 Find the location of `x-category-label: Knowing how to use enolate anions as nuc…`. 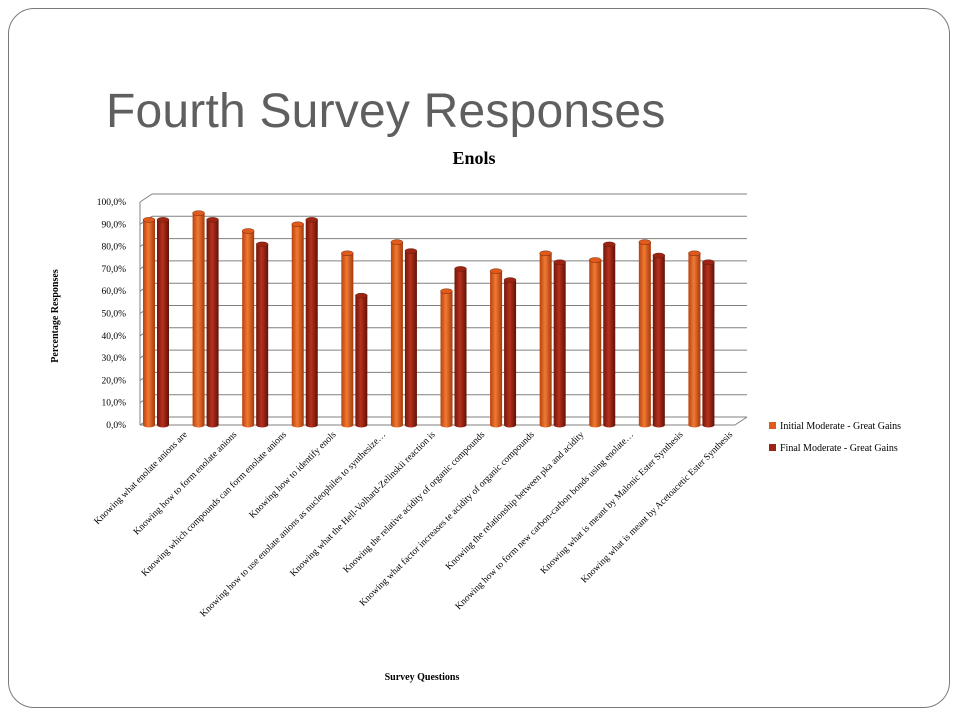

x-category-label: Knowing how to use enolate anions as nuc… is located at coordinates (293, 524).